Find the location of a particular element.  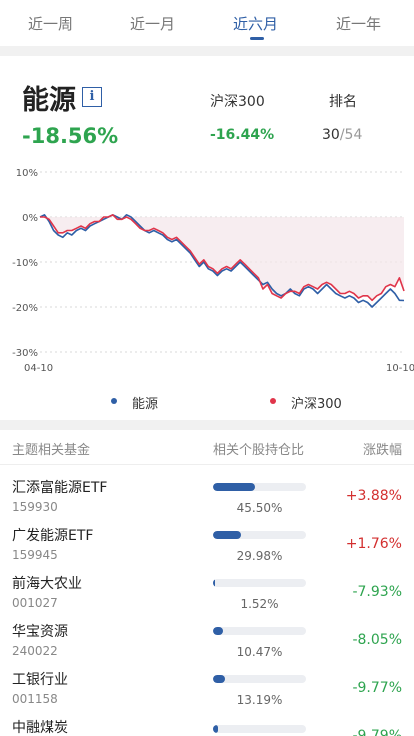

fund-change: +1.76% is located at coordinates (374, 544).